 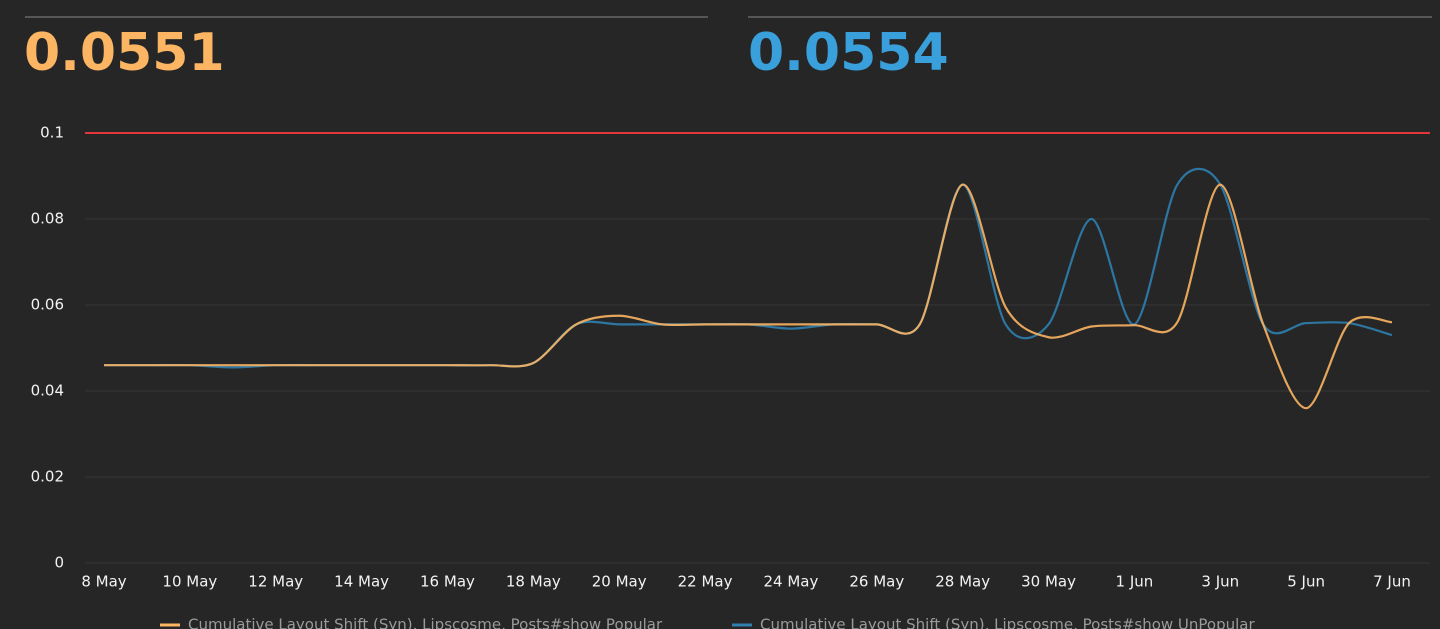 I want to click on x-tick-label: 12 May, so click(x=275, y=582).